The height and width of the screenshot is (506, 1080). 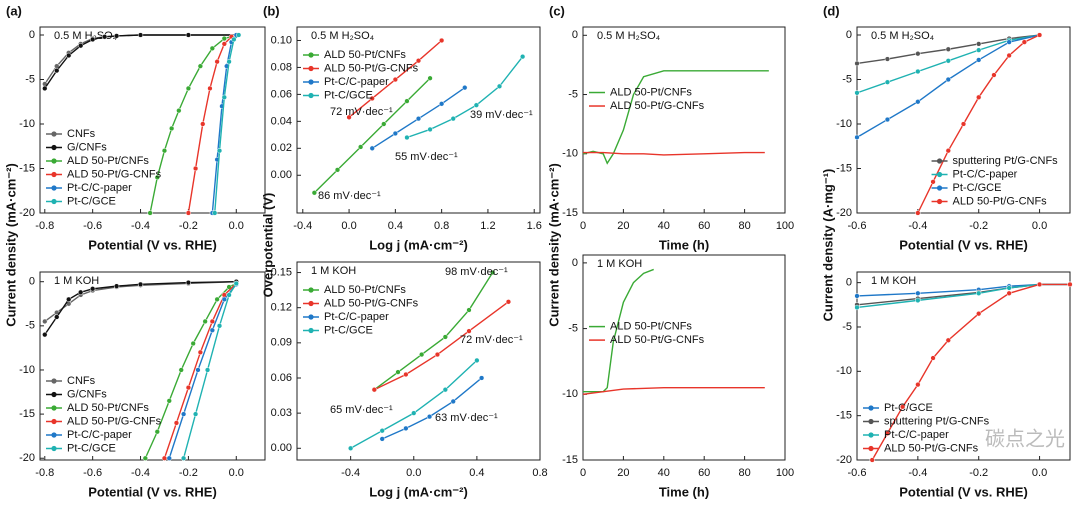 What do you see at coordinates (664, 226) in the screenshot?
I see `x-tick-label: 40` at bounding box center [664, 226].